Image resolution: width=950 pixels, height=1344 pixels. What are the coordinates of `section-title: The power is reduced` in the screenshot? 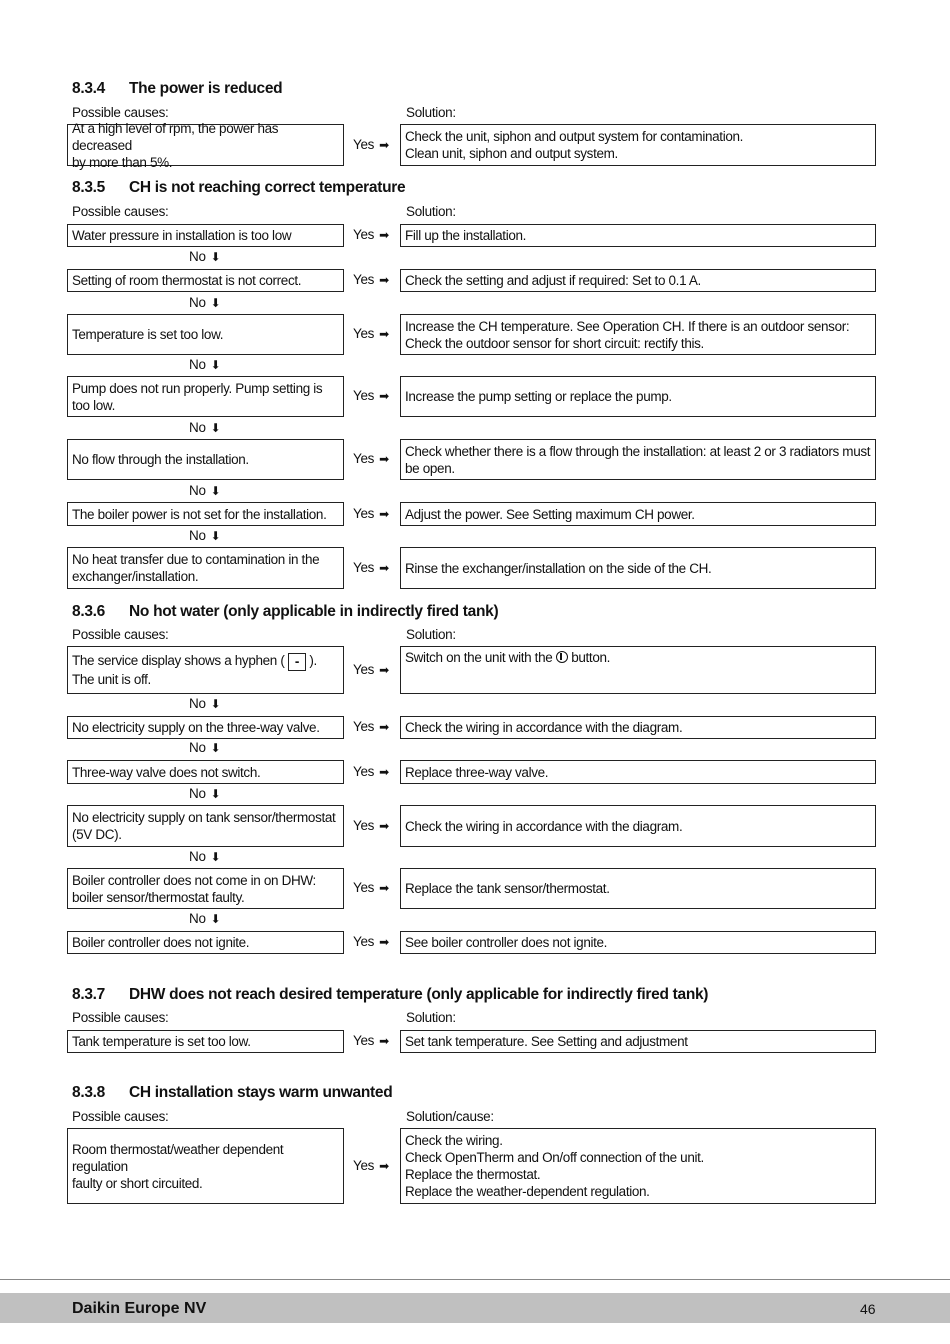 It's located at (206, 88).